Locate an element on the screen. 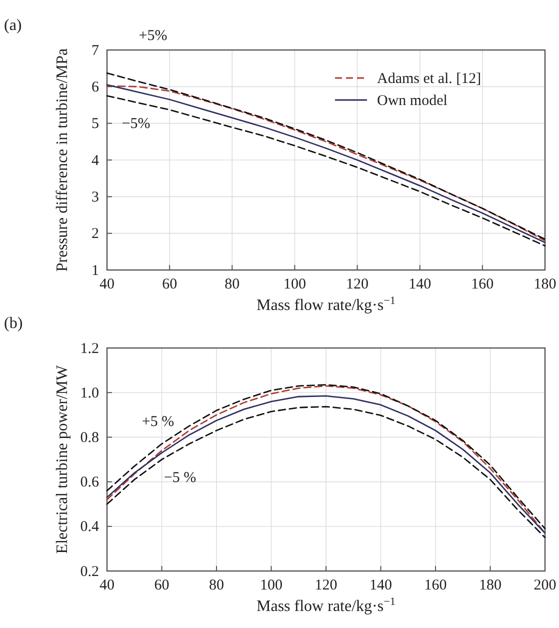  legend-label: Own model is located at coordinates (412, 101).